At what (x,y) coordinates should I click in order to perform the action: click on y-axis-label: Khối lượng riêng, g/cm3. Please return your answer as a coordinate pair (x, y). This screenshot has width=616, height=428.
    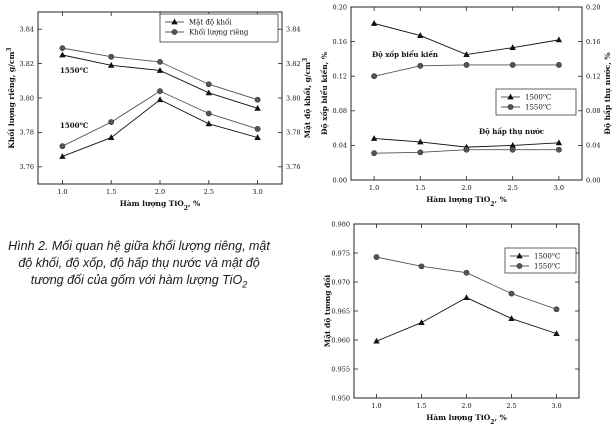
    Looking at the image, I should click on (11, 97).